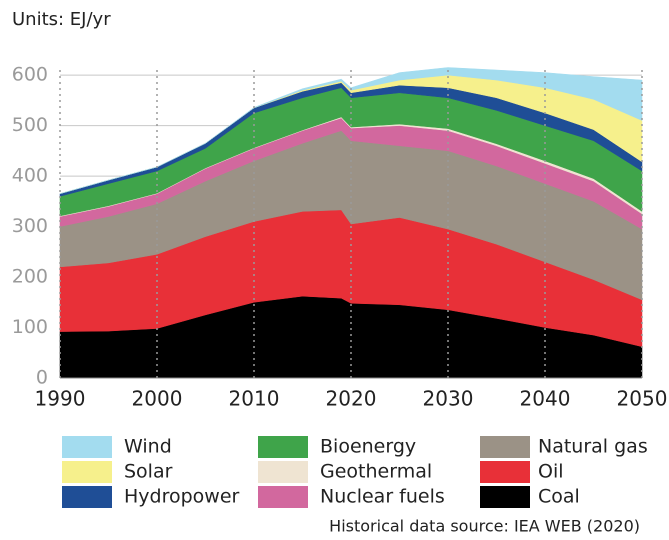 Image resolution: width=669 pixels, height=540 pixels. What do you see at coordinates (61, 19) in the screenshot?
I see `units-label: Units: EJ/yr` at bounding box center [61, 19].